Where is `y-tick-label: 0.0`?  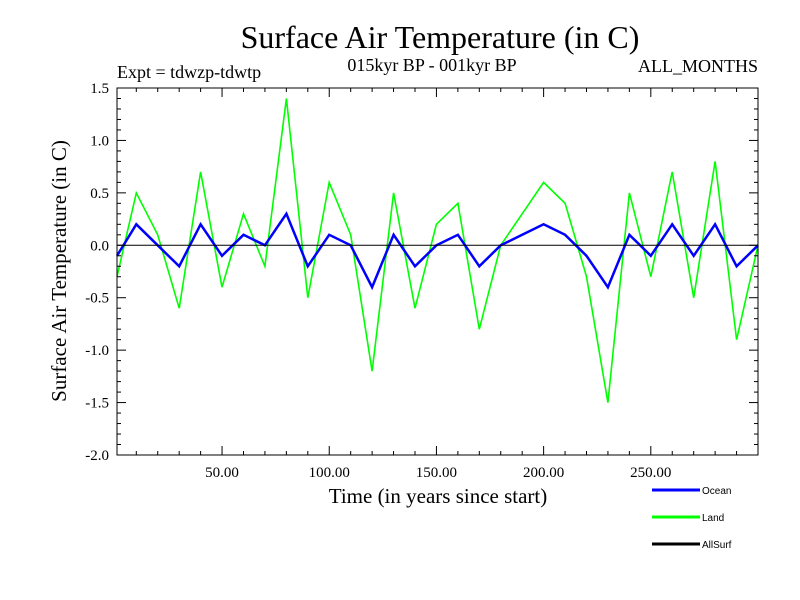 y-tick-label: 0.0 is located at coordinates (99, 246).